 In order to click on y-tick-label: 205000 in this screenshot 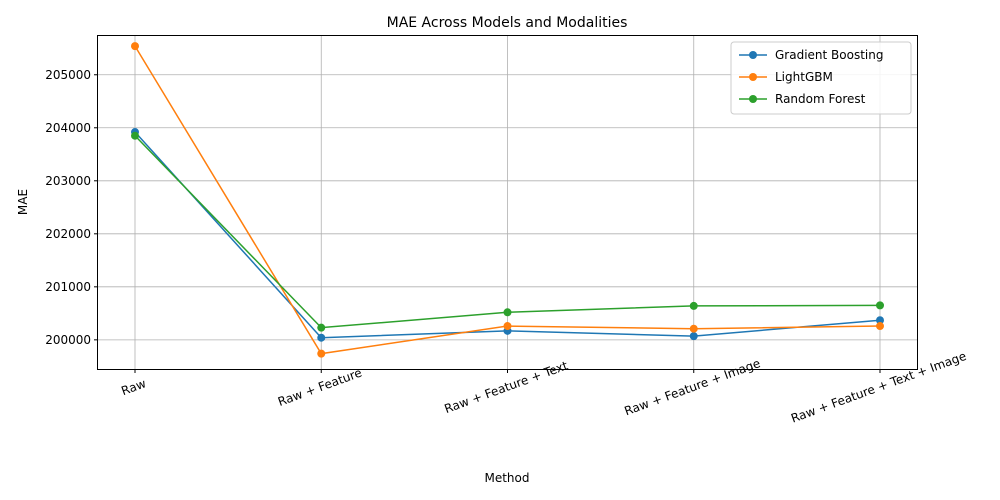, I will do `click(68, 75)`.